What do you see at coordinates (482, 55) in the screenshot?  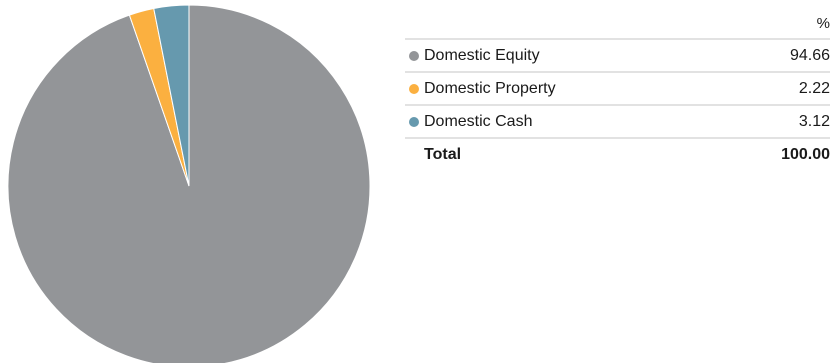 I see `legend-label: Domestic Equity` at bounding box center [482, 55].